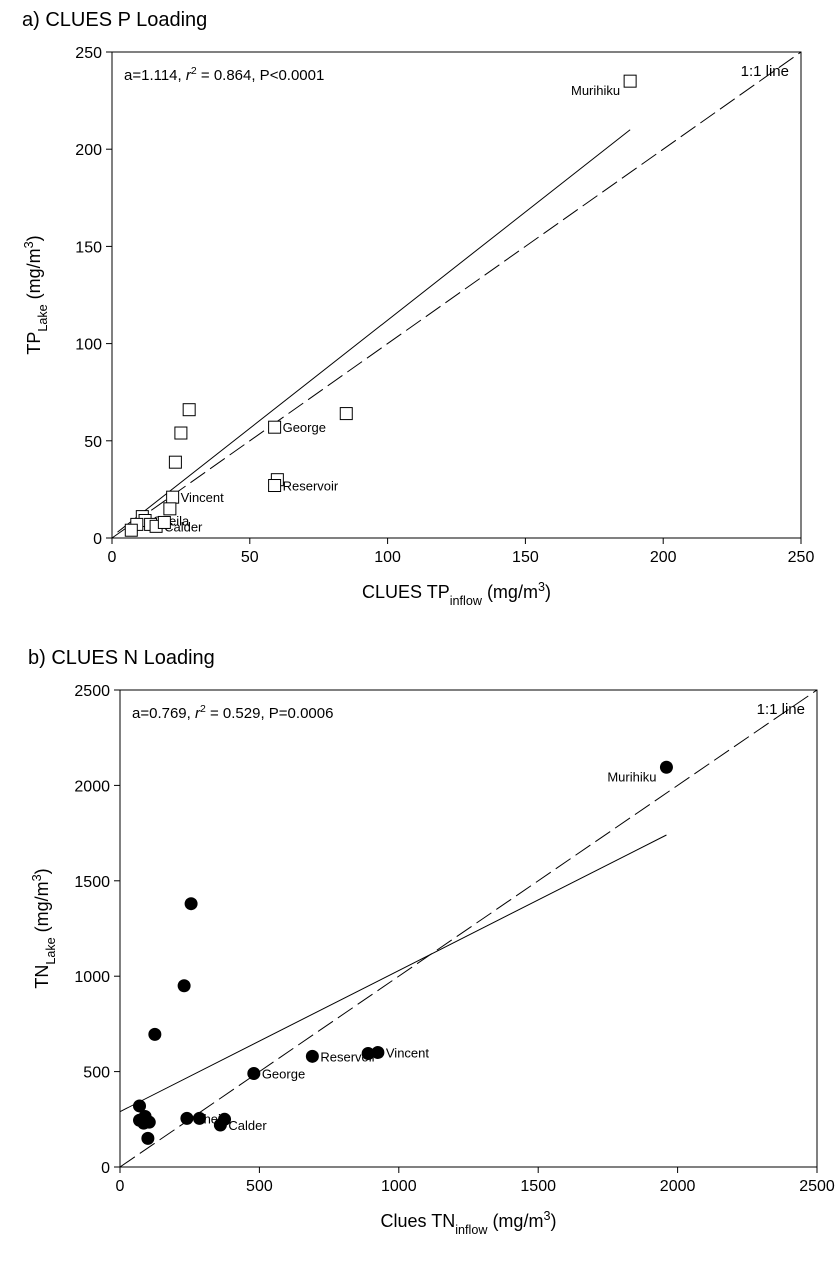 This screenshot has width=837, height=1277. Describe the element at coordinates (93, 442) in the screenshot. I see `y-tick-label: 50` at that location.